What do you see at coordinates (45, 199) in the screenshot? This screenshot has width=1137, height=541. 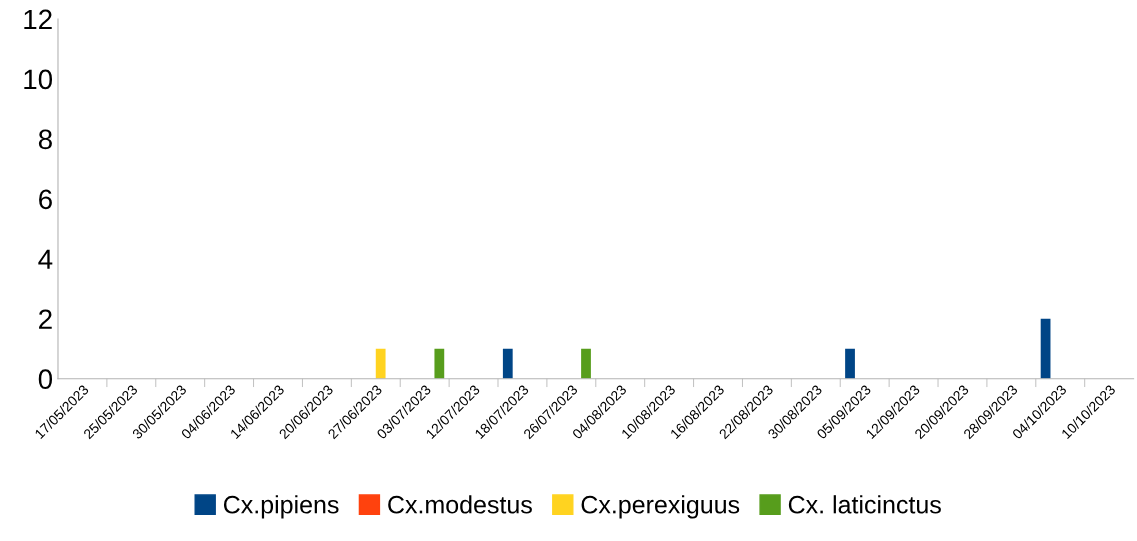 I see `y-tick-label: 6` at bounding box center [45, 199].